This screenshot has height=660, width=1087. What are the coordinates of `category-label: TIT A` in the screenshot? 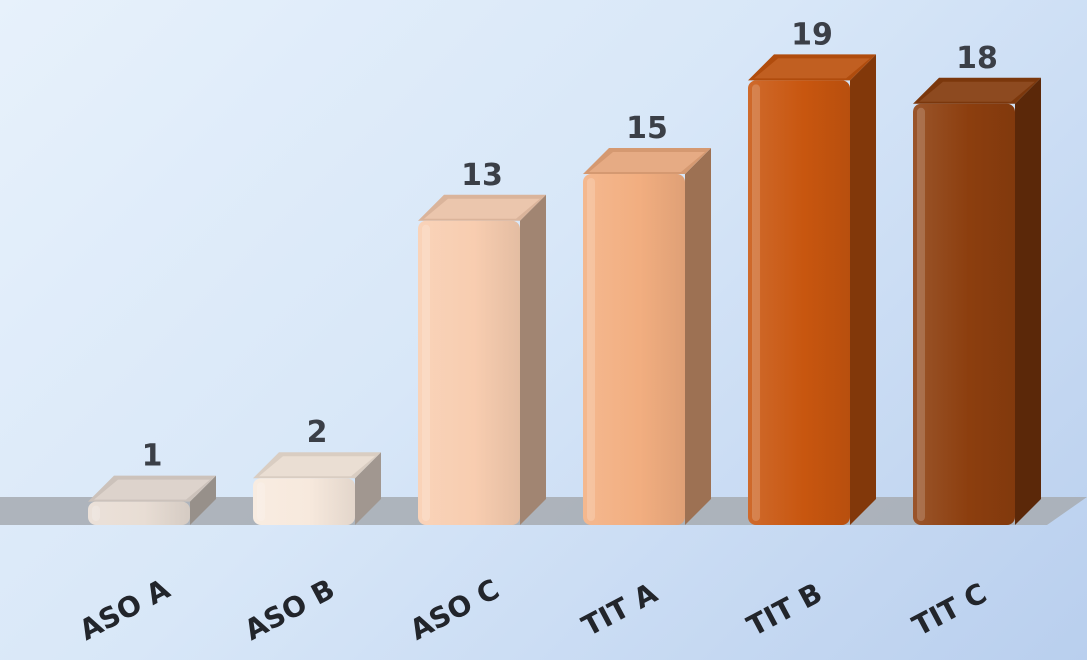 It's located at (619, 609).